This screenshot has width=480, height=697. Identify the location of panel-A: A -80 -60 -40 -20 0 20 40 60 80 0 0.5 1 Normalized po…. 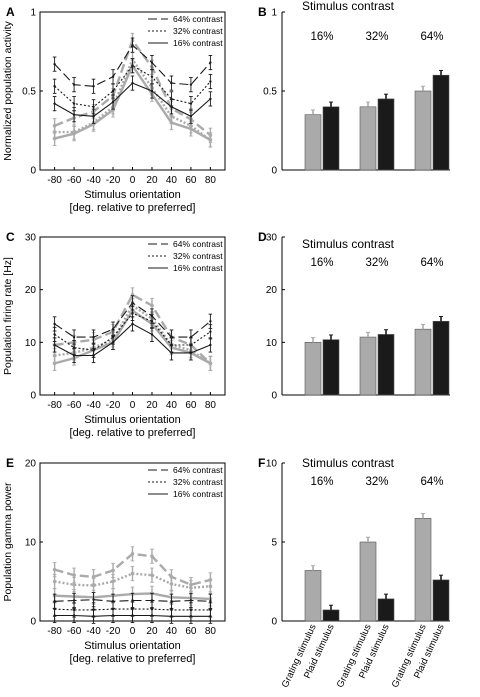
(114, 109).